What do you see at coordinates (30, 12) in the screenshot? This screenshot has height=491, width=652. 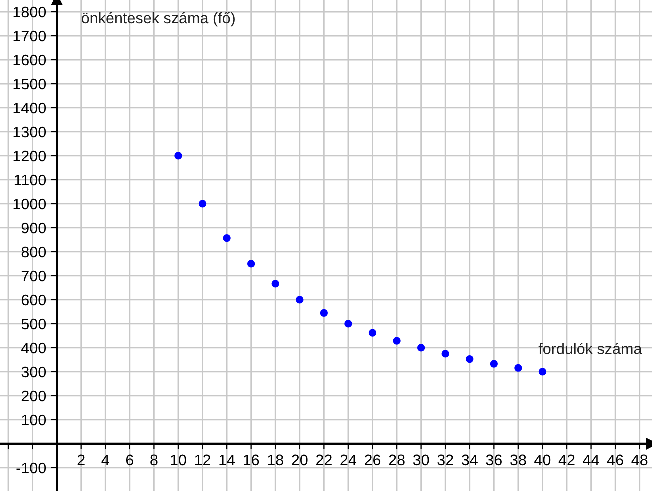 I see `y-tick-label: 1800` at bounding box center [30, 12].